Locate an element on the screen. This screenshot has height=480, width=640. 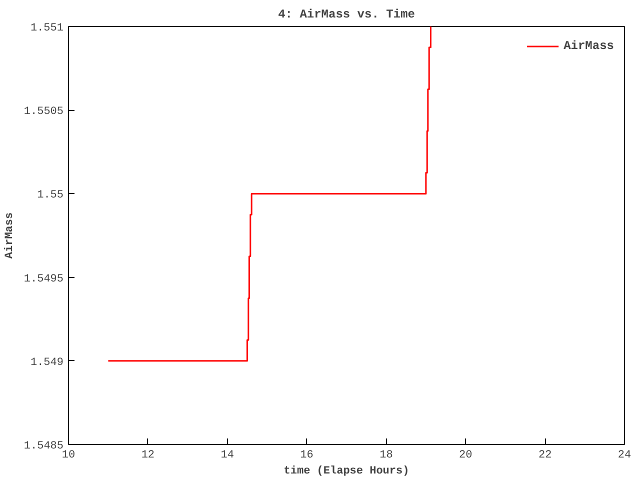
x-tick-label: 10 is located at coordinates (69, 456).